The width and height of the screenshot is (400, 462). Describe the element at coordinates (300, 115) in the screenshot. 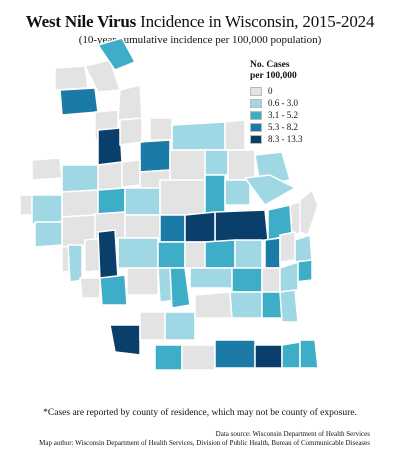

I see `legend-item-2: 3.1 - 5.2` at that location.